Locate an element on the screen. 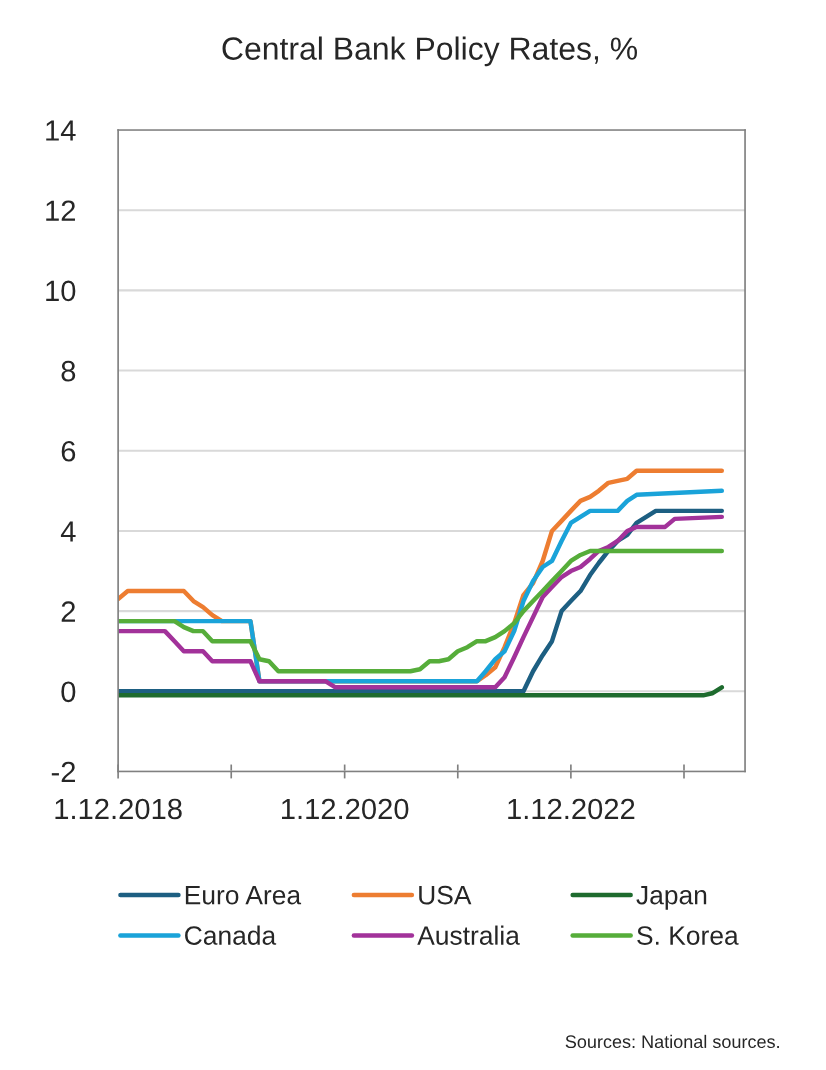 Image resolution: width=826 pixels, height=1070 pixels. chart-title: Central Bank Policy Rates, % is located at coordinates (429, 51).